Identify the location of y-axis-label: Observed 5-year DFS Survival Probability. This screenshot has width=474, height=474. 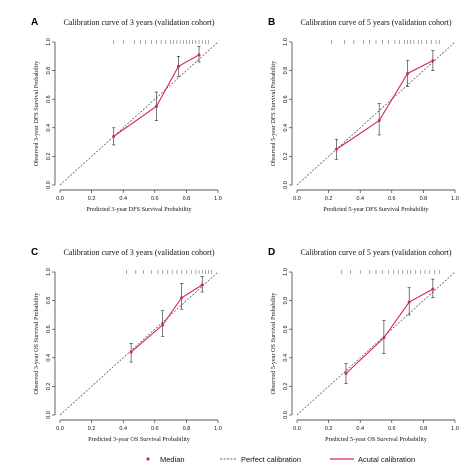
(273, 113).